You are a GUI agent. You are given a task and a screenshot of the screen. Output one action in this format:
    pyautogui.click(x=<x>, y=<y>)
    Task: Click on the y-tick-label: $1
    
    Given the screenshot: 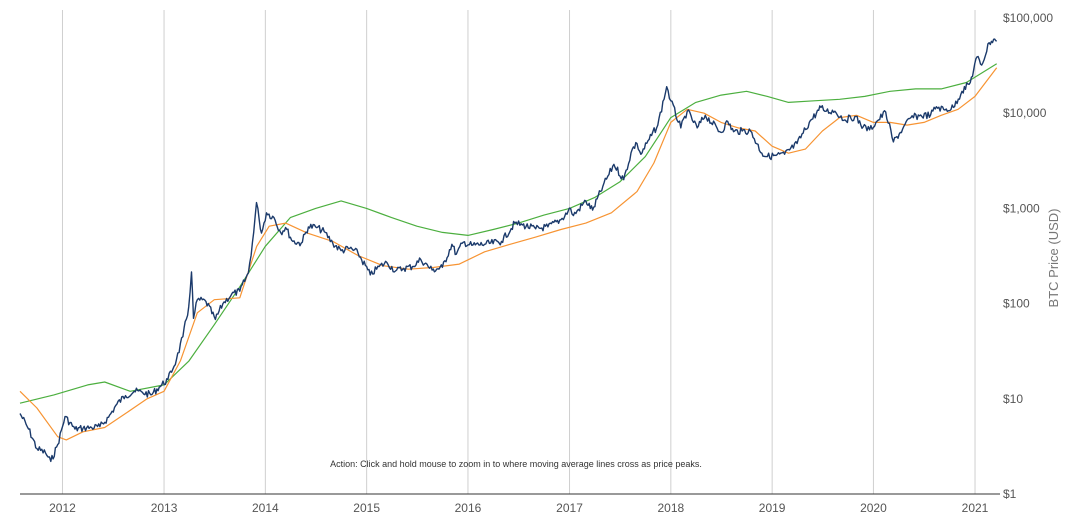 What is the action you would take?
    pyautogui.click(x=1010, y=494)
    